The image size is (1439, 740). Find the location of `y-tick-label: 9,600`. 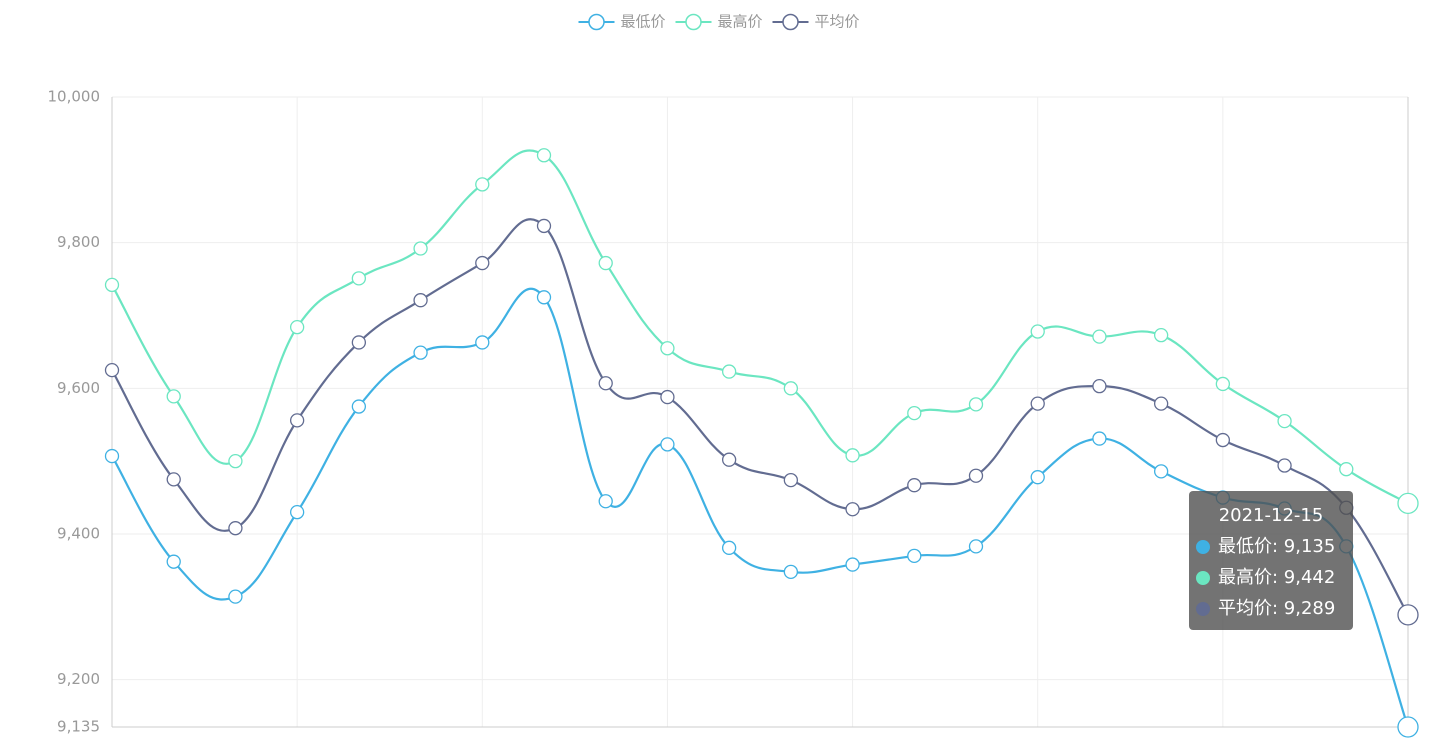

y-tick-label: 9,600 is located at coordinates (78, 388).